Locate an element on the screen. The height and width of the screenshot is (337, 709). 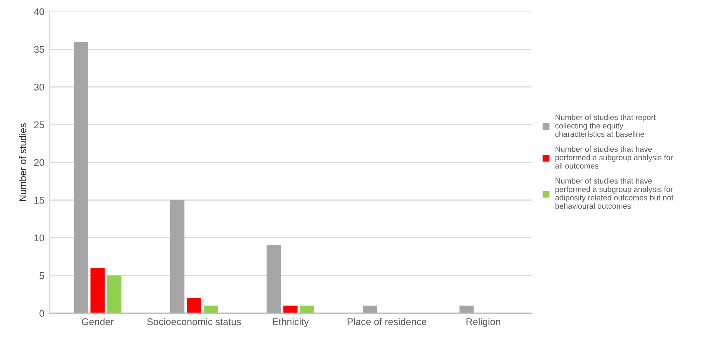
y-tick-label: 40 is located at coordinates (39, 12).